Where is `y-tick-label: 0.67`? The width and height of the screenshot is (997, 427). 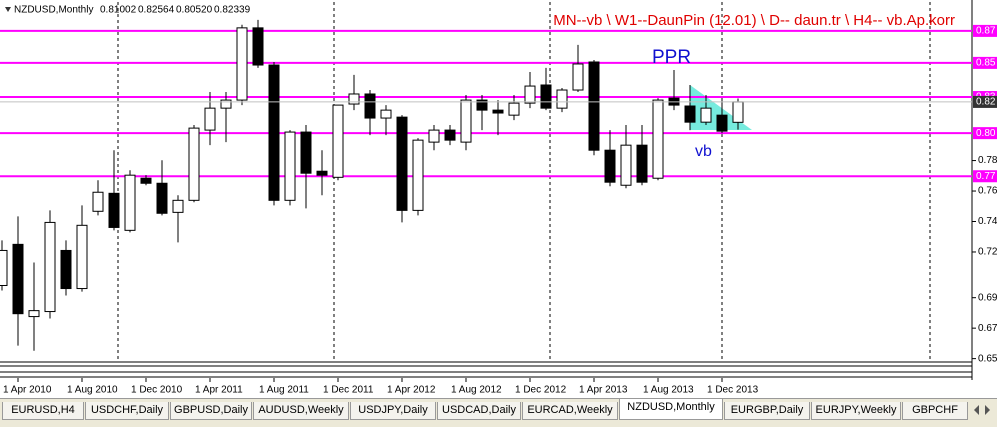
y-tick-label: 0.67 is located at coordinates (987, 328).